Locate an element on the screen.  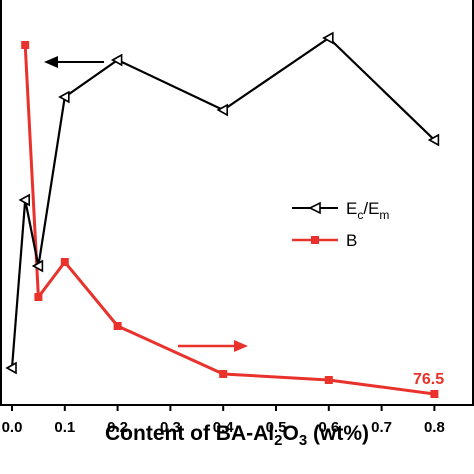
data-label-76-5: 76.5 is located at coordinates (428, 379).